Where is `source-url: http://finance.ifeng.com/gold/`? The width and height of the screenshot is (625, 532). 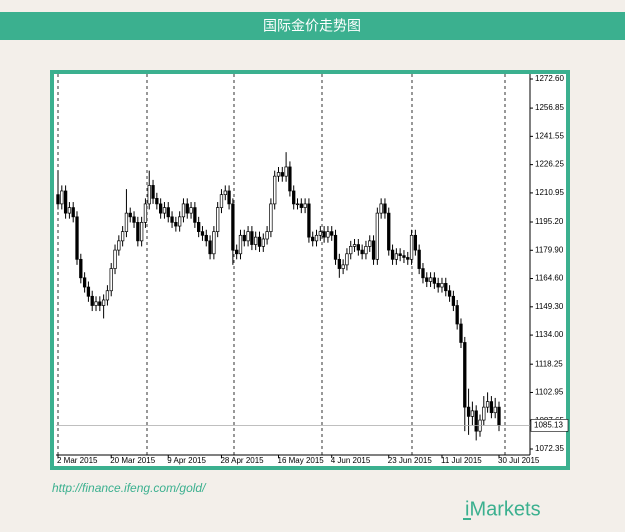 source-url: http://finance.ifeng.com/gold/ is located at coordinates (129, 488).